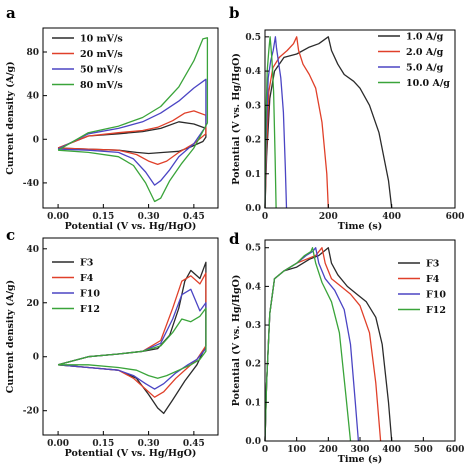 Image resolution: width=474 pixels, height=468 pixels. I want to click on legend-a: 10 mV/s 20 mV/s 50 mV/s 80 mV/s, so click(87, 62).